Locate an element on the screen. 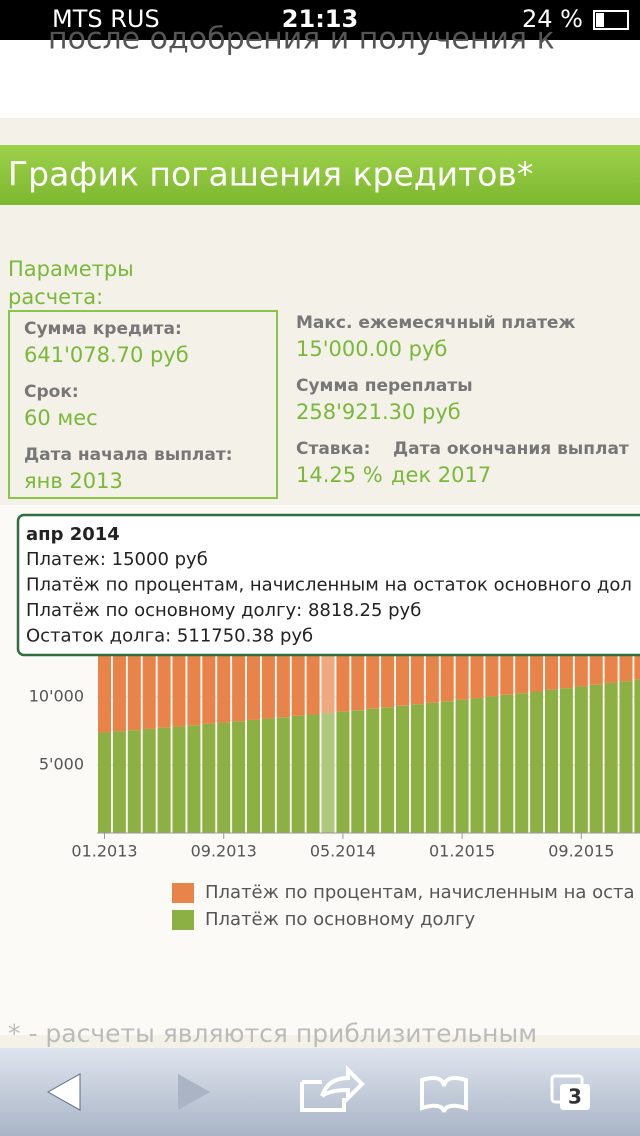  time: 21:13 is located at coordinates (320, 19).